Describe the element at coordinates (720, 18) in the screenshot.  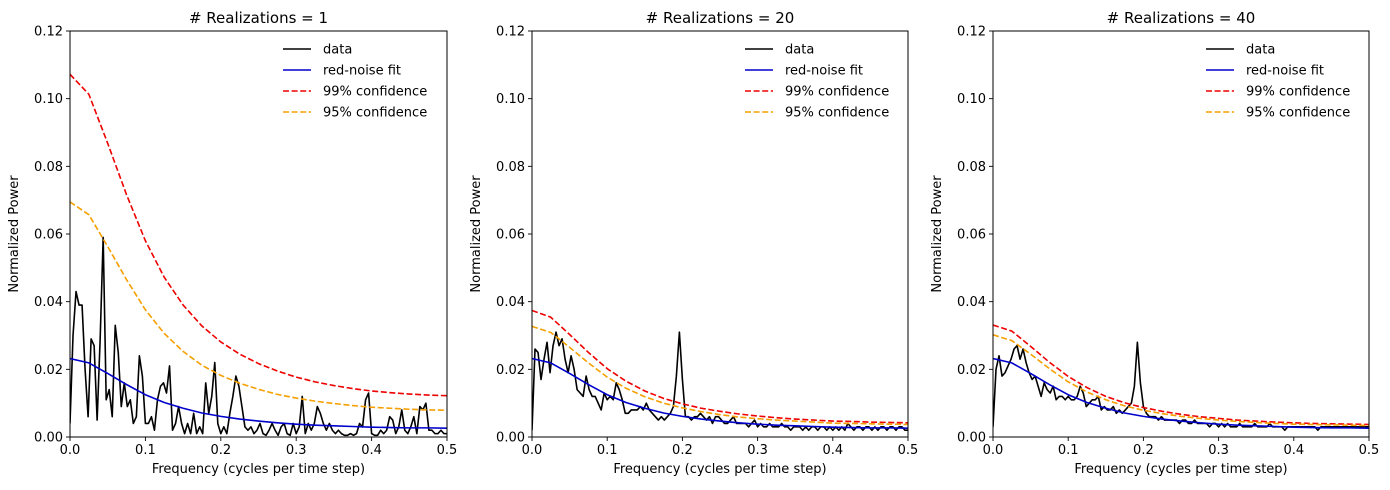
I see `chart-title: # Realizations = 20` at that location.